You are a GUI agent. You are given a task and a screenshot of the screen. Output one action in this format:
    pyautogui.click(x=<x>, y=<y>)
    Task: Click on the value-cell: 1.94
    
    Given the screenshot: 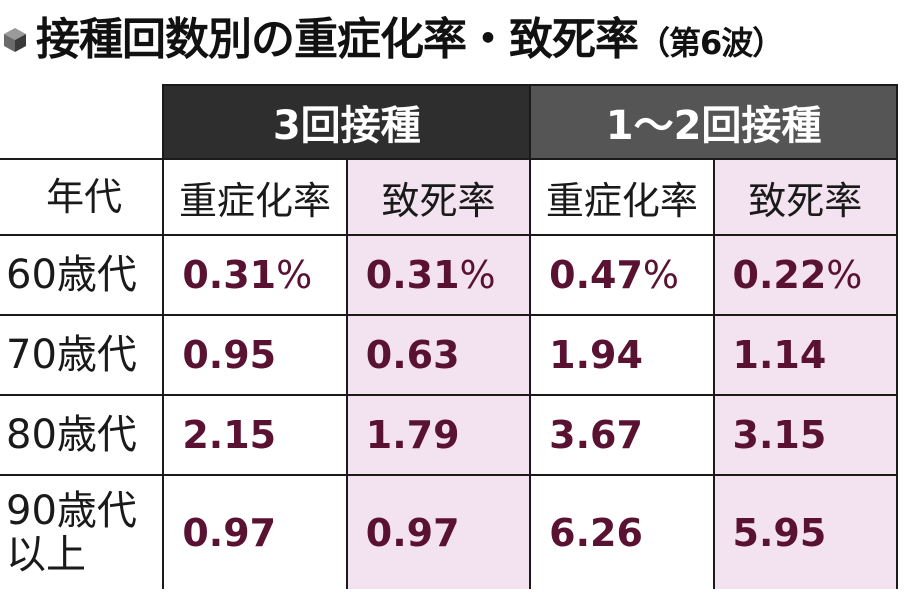 What is the action you would take?
    pyautogui.click(x=622, y=355)
    